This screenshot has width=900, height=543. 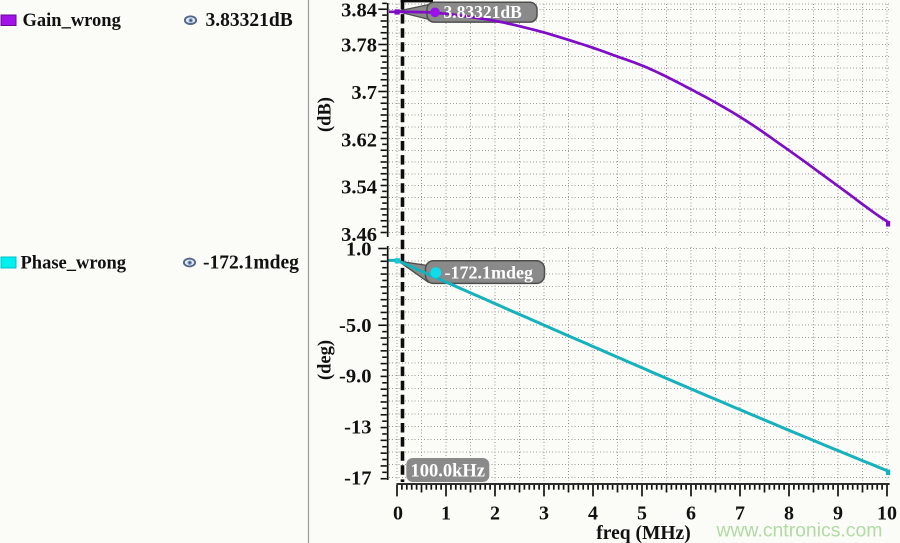 I want to click on svg-text: 3.84, so click(x=359, y=10).